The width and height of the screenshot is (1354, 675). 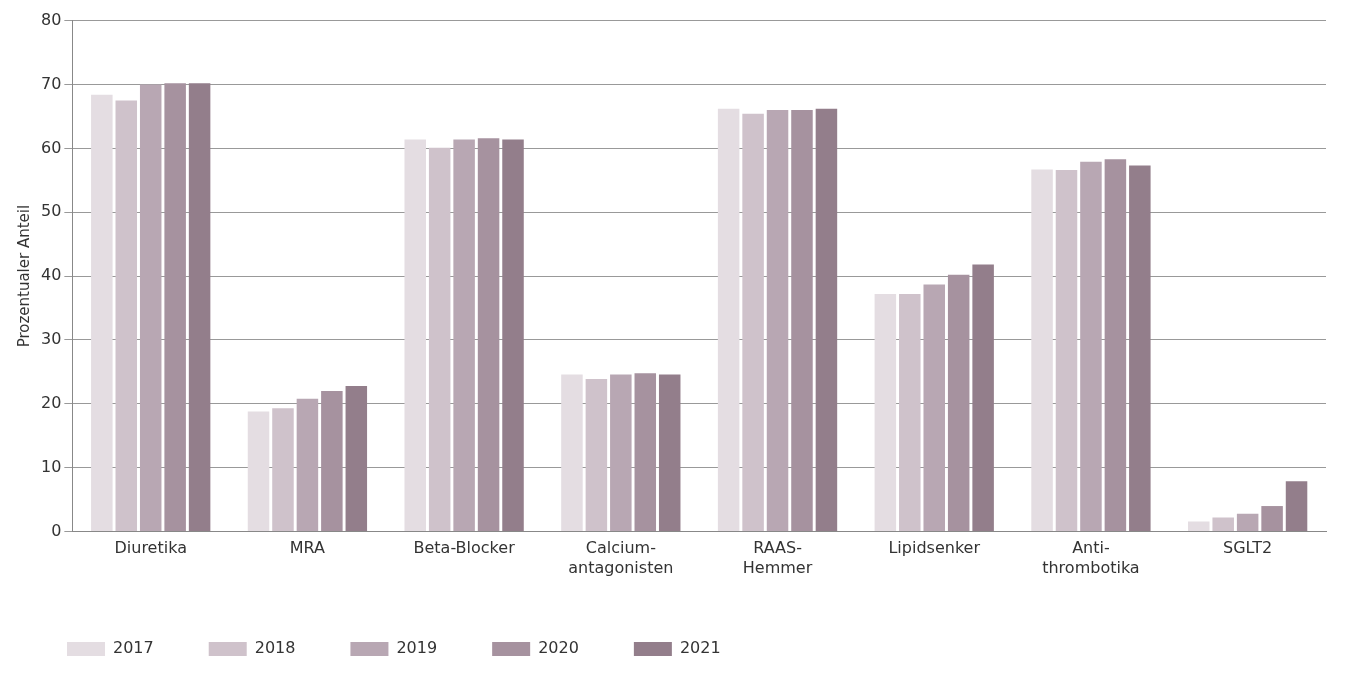 What do you see at coordinates (51, 466) in the screenshot?
I see `y-tick-label: 10` at bounding box center [51, 466].